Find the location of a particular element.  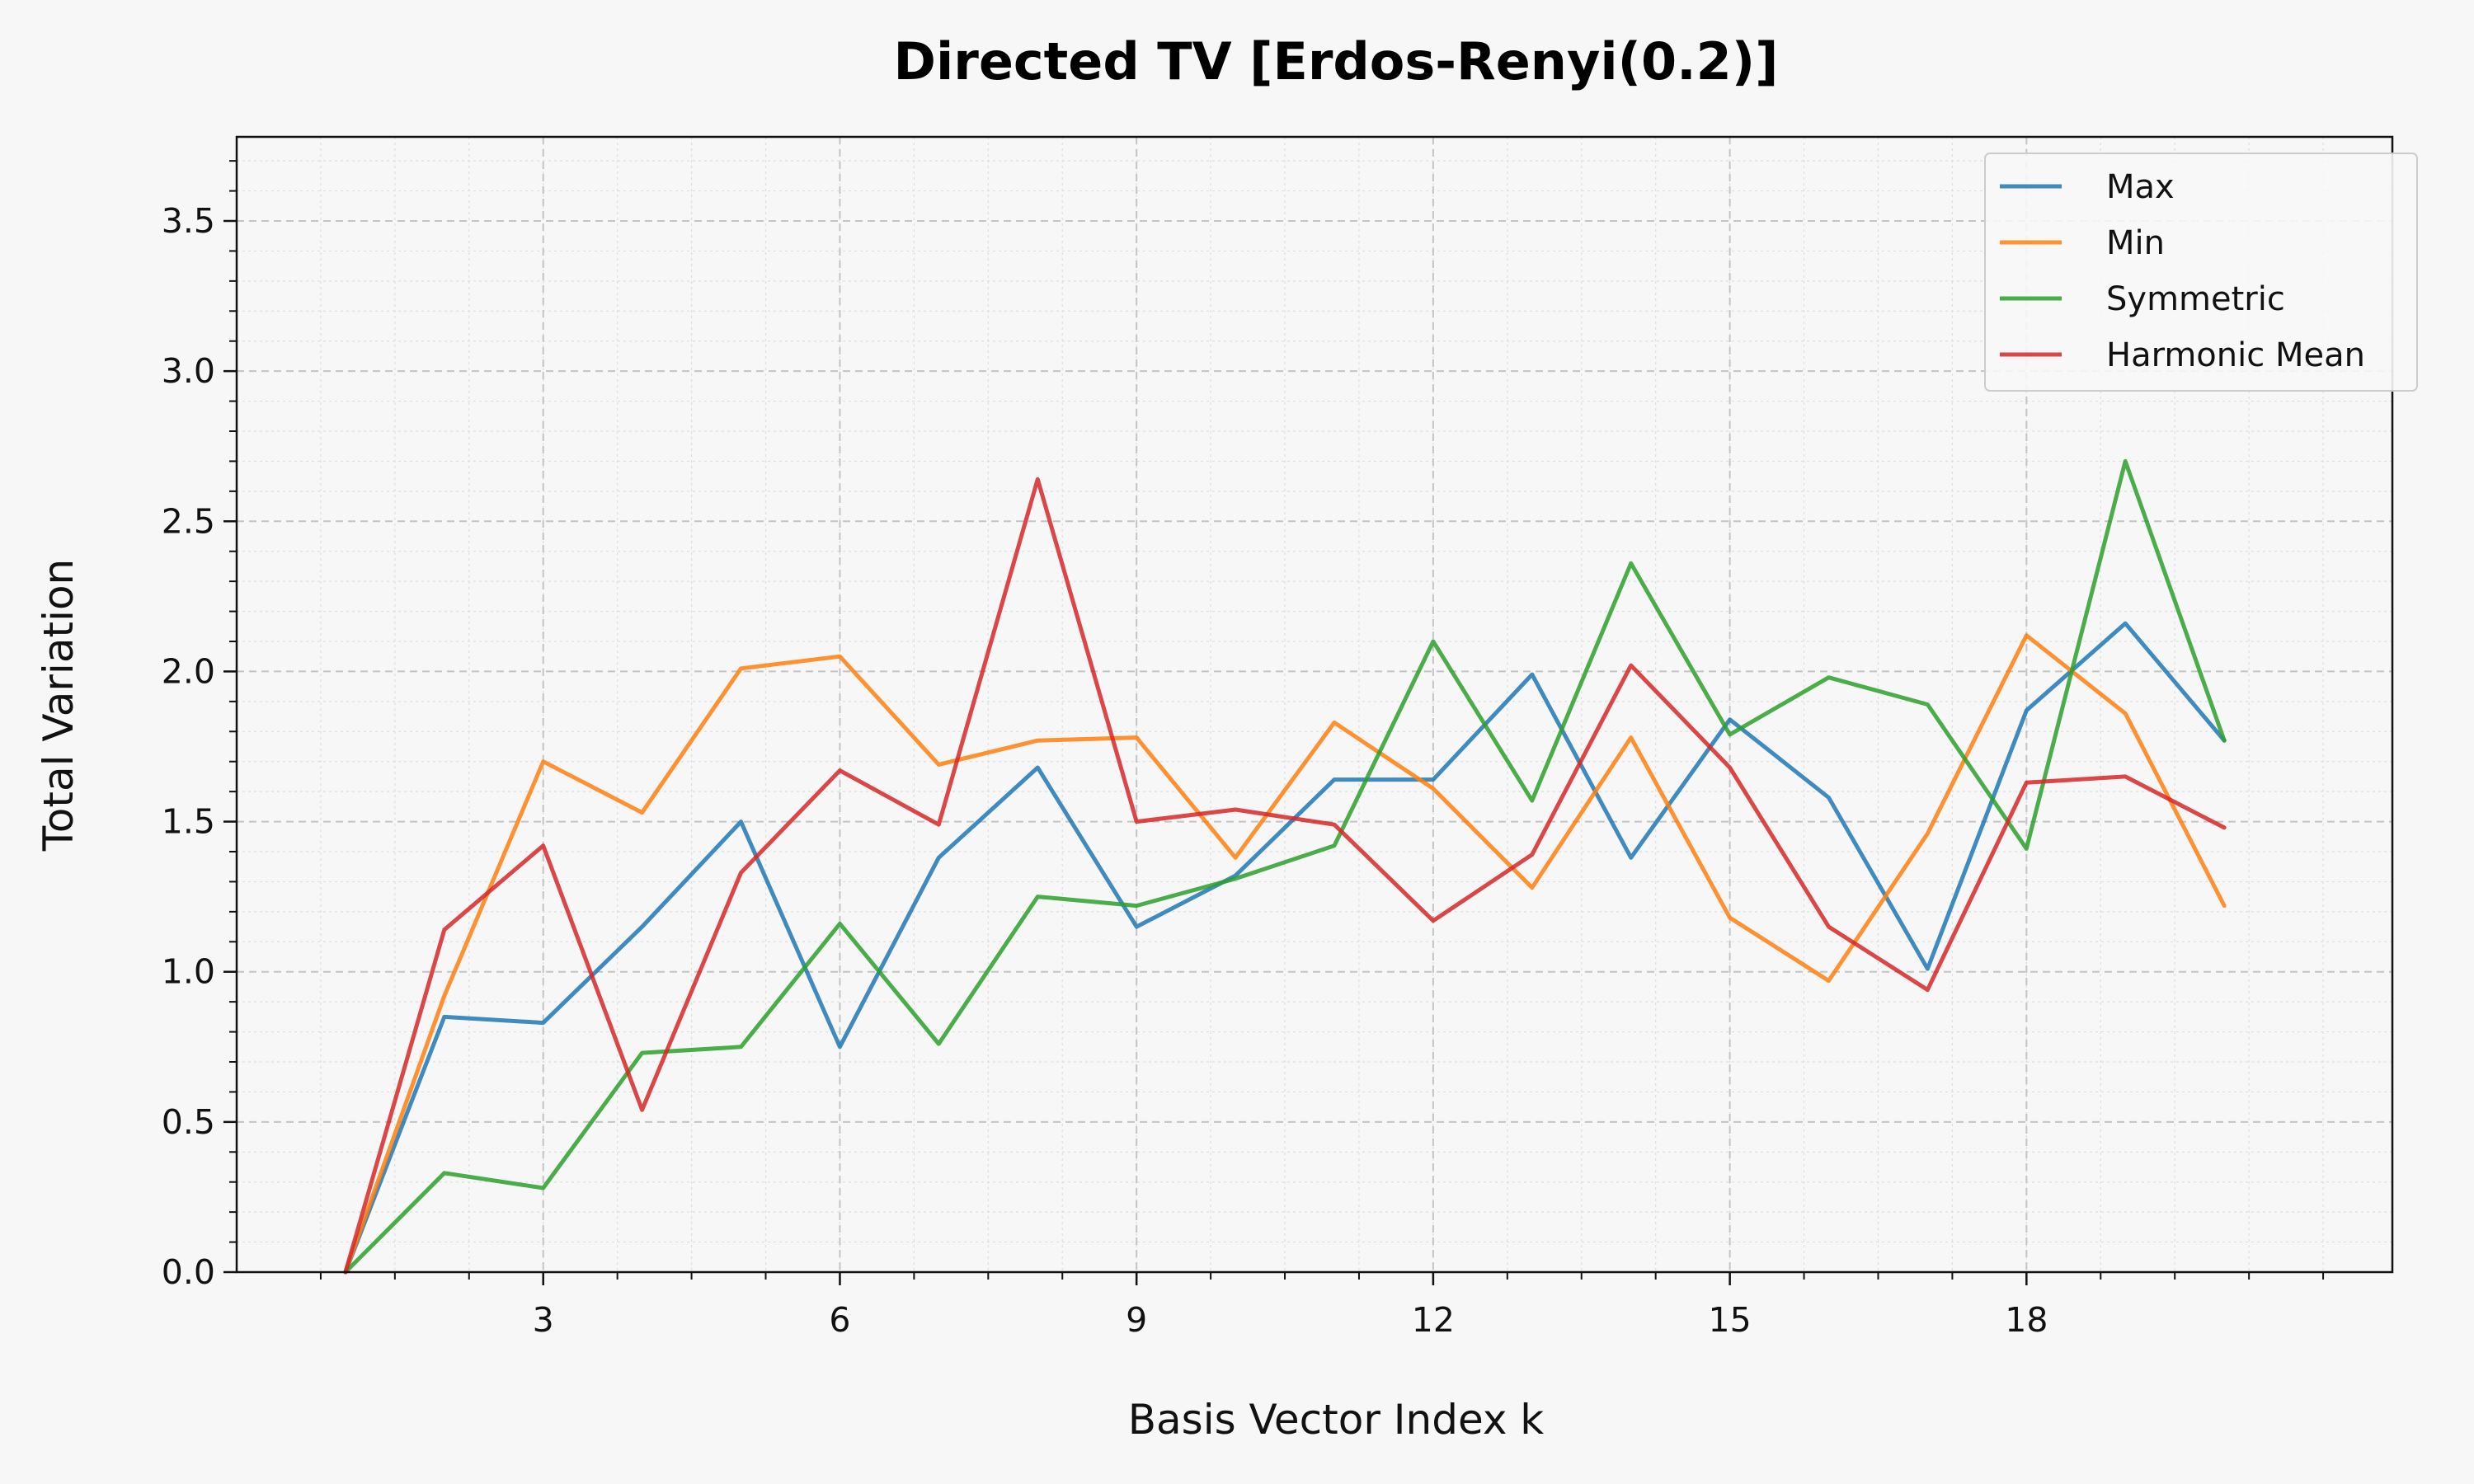

y-tick-label: 3.5 is located at coordinates (188, 221).